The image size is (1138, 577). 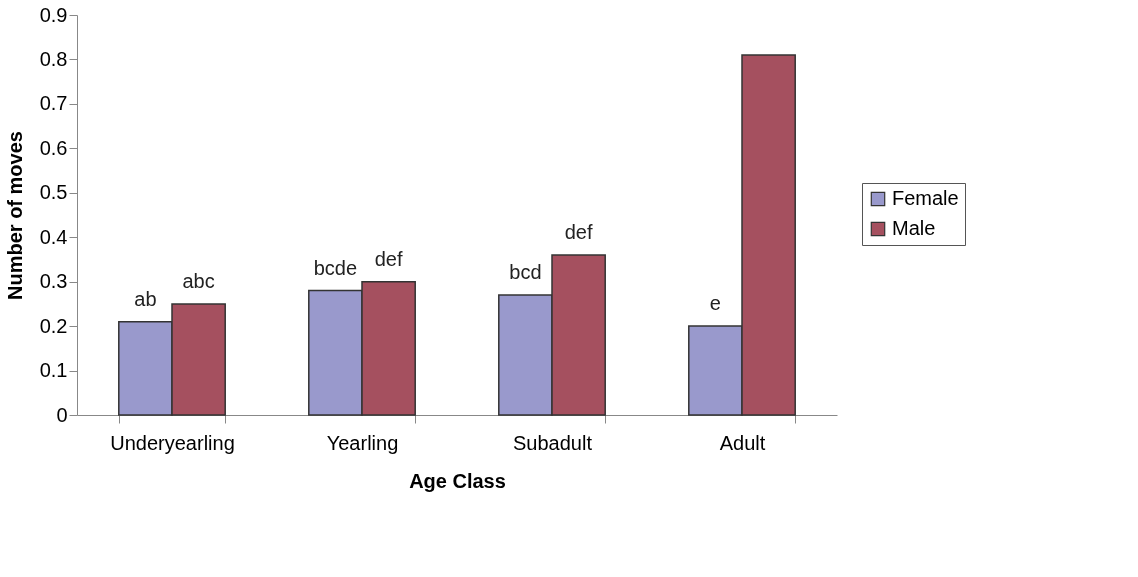 What do you see at coordinates (14, 215) in the screenshot?
I see `y-axis-title: Number of moves` at bounding box center [14, 215].